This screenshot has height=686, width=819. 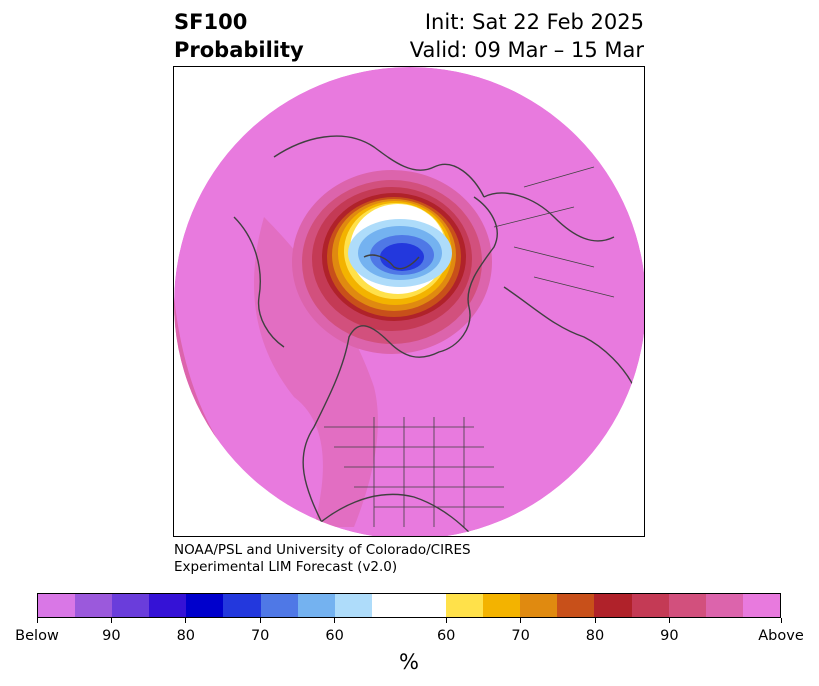 I want to click on colorbar-tick-label: Above, so click(x=781, y=636).